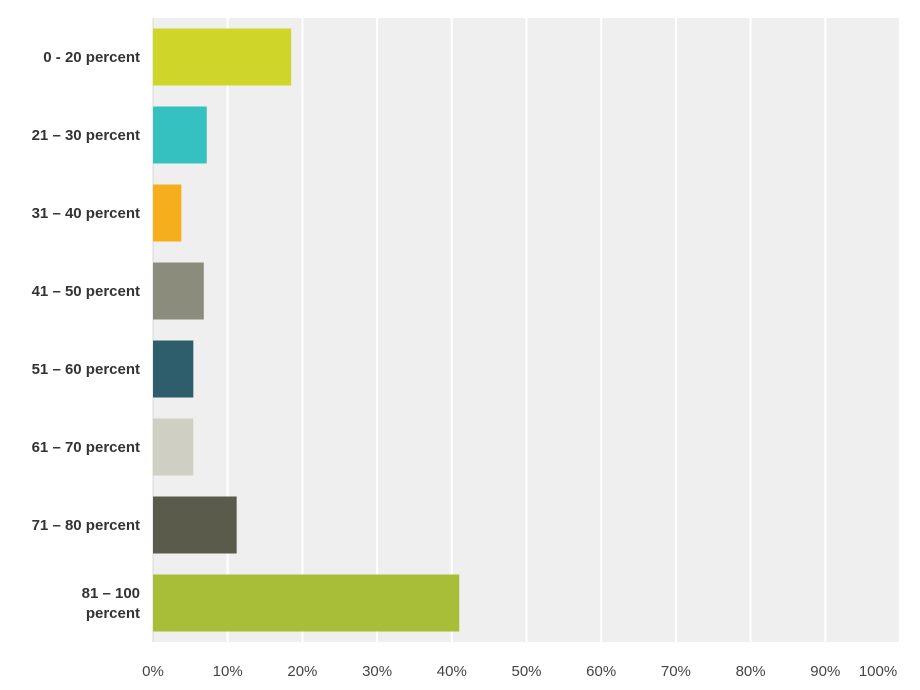  I want to click on category-label-line: 0 - 20 percent, so click(91, 57).